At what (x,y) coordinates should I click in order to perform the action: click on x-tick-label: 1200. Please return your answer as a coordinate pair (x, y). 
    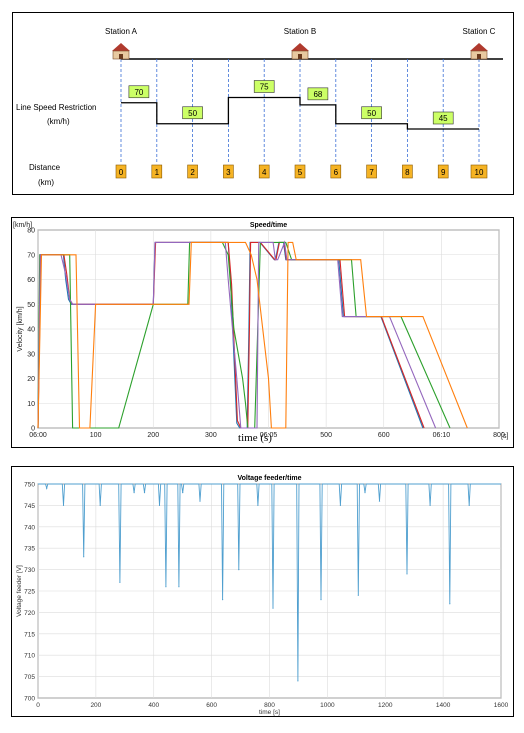
    Looking at the image, I should click on (385, 705).